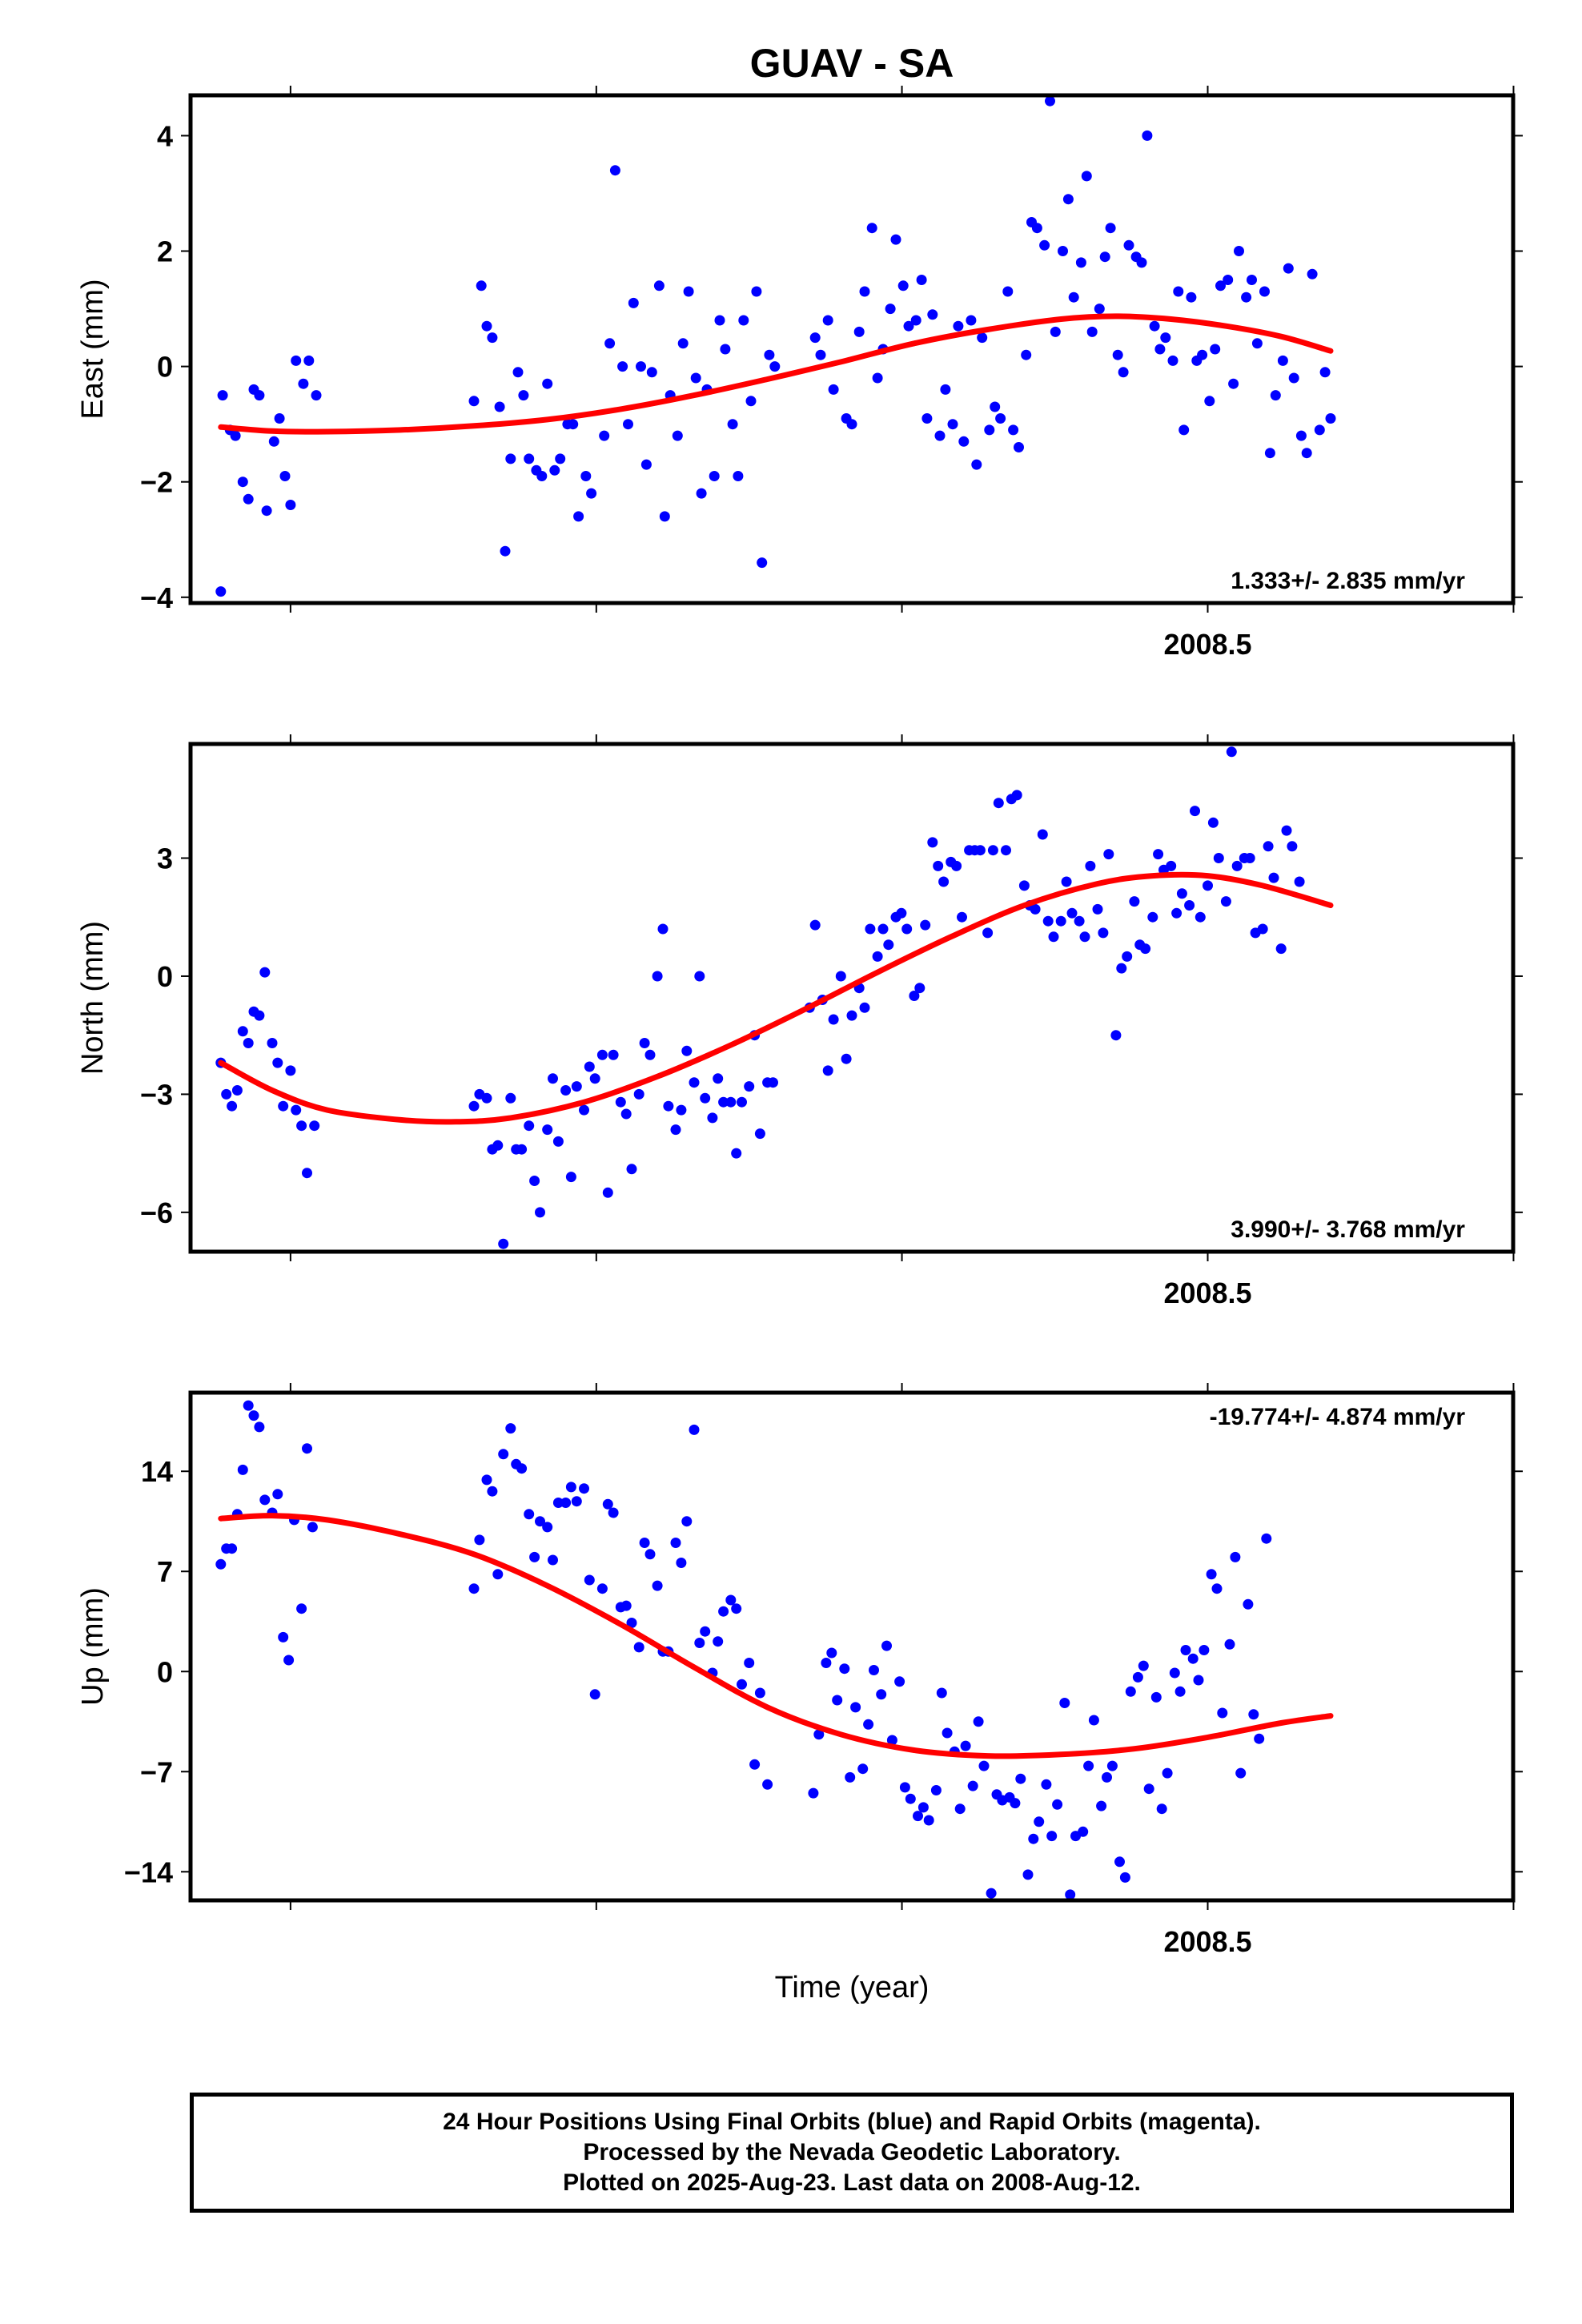 Image resolution: width=1582 pixels, height=2324 pixels. Describe the element at coordinates (165, 858) in the screenshot. I see `y-tick-label: 3` at that location.